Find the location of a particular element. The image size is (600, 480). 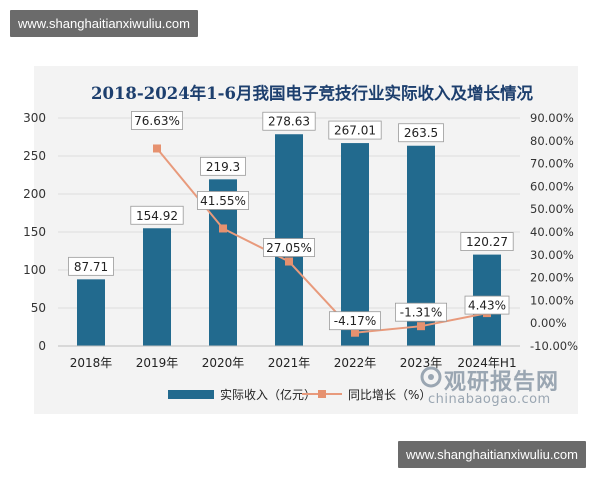

right-axis-tick-label: 20.00% is located at coordinates (552, 278).